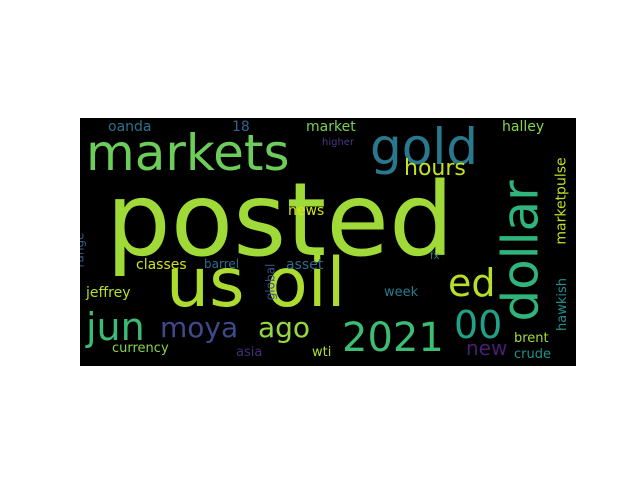 The image size is (640, 480). Describe the element at coordinates (531, 338) in the screenshot. I see `word-brent: brent` at that location.